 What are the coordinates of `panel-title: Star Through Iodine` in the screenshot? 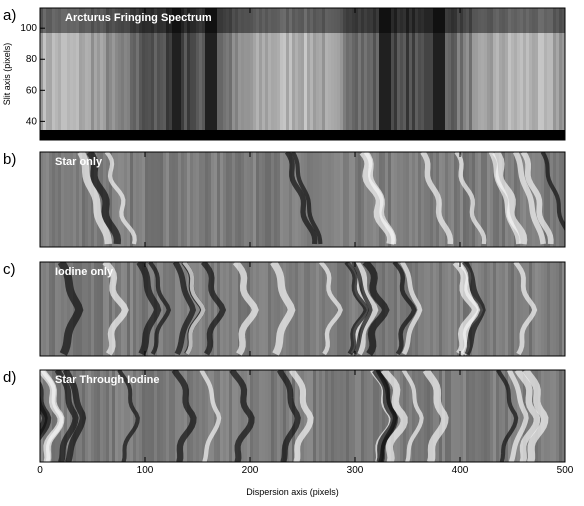 It's located at (107, 380).